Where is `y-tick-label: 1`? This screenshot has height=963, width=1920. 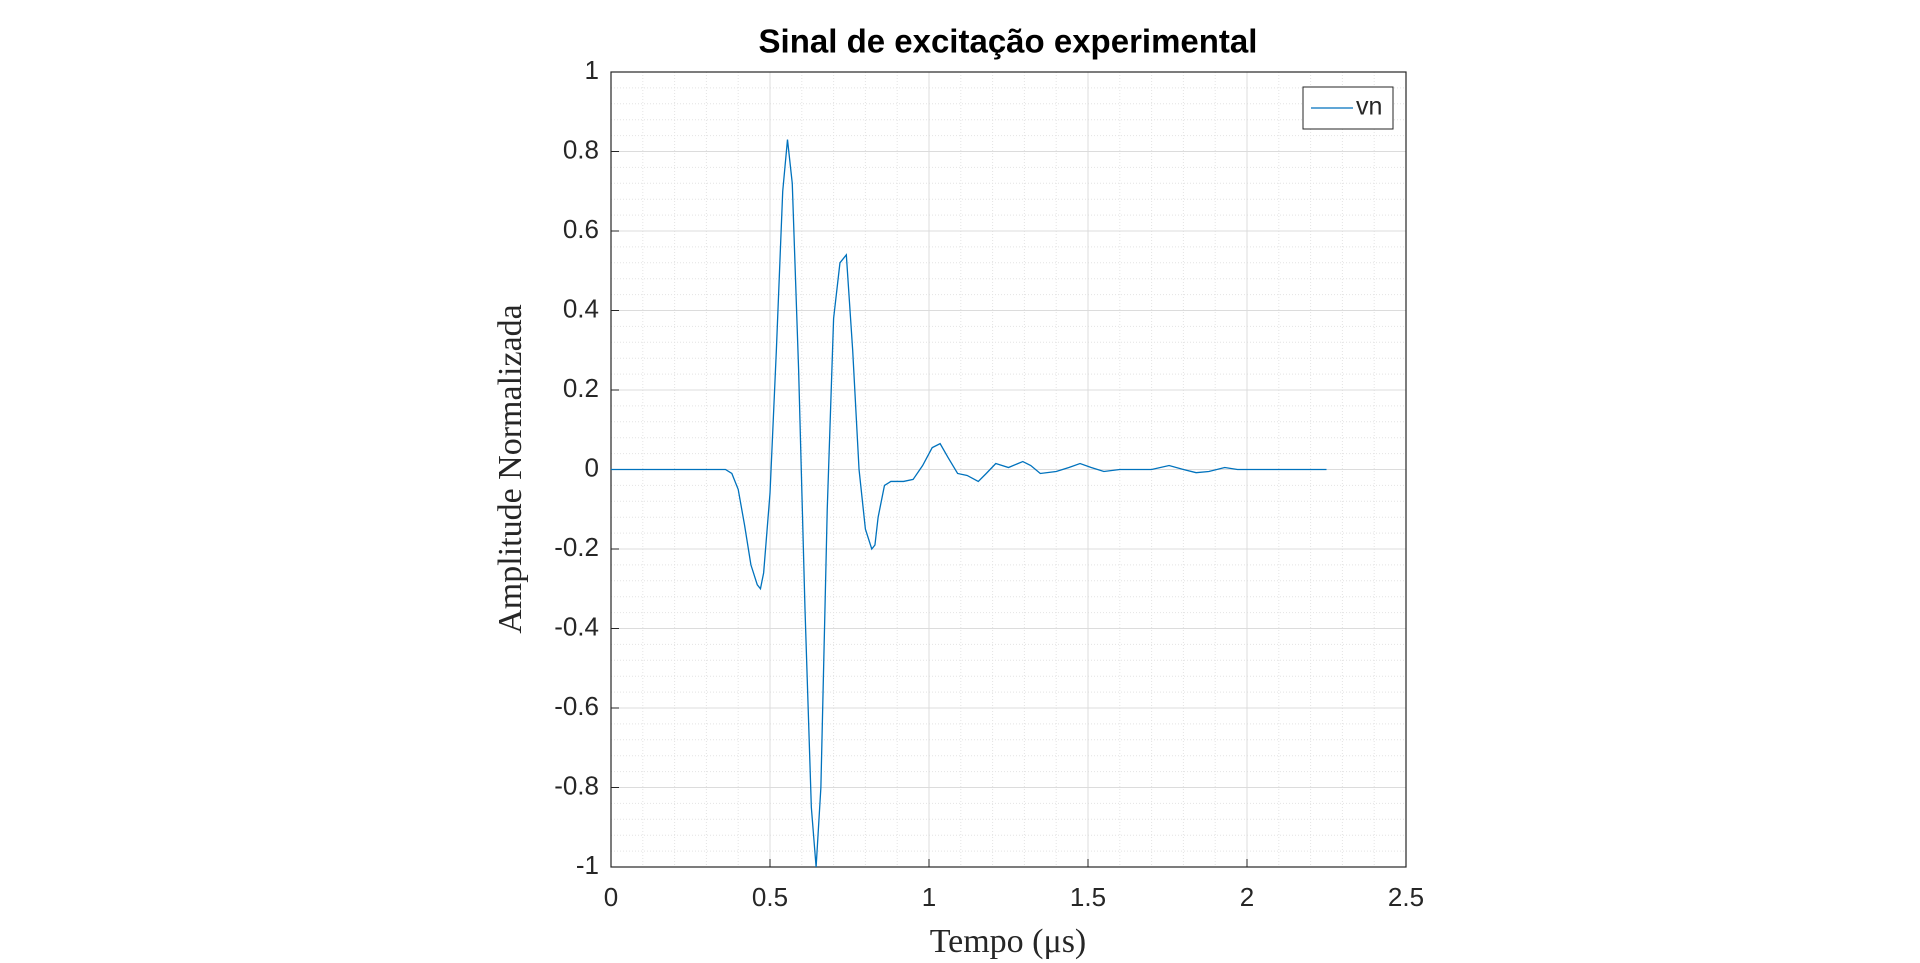
y-tick-label: 1 is located at coordinates (592, 70).